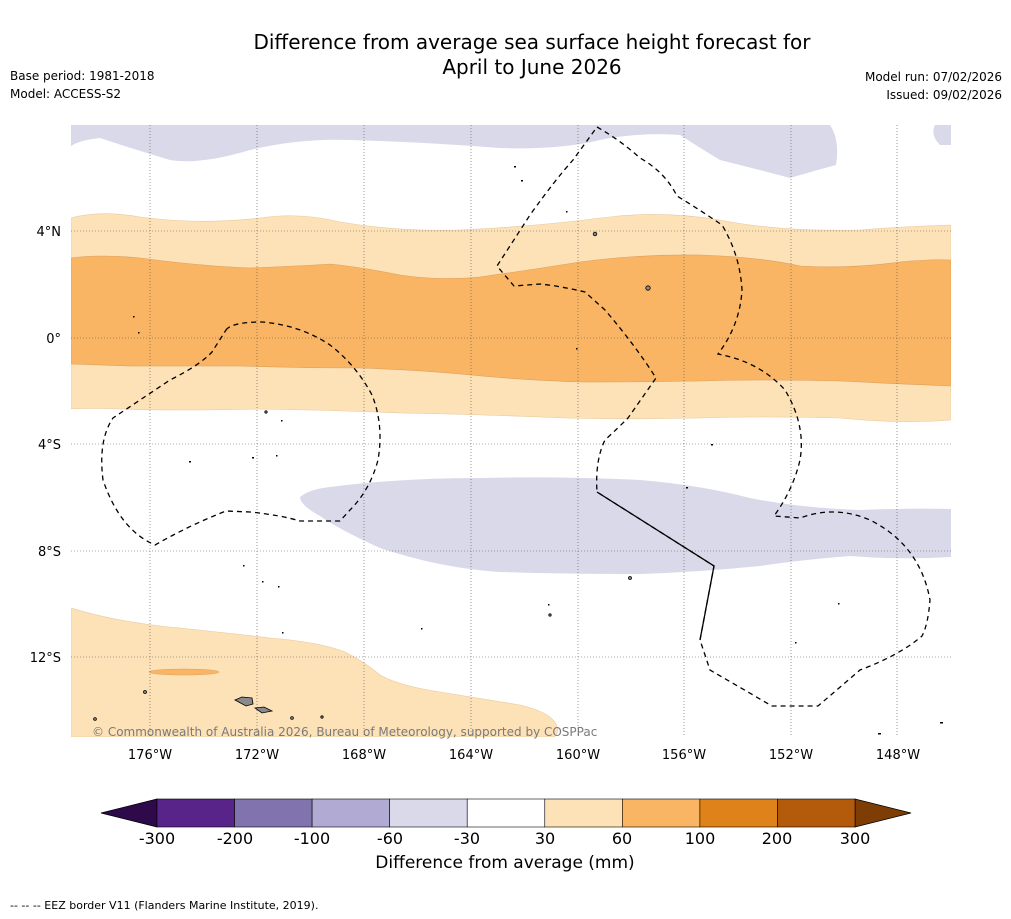 The height and width of the screenshot is (919, 1011). What do you see at coordinates (545, 838) in the screenshot?
I see `colorbar-tick: 30` at bounding box center [545, 838].